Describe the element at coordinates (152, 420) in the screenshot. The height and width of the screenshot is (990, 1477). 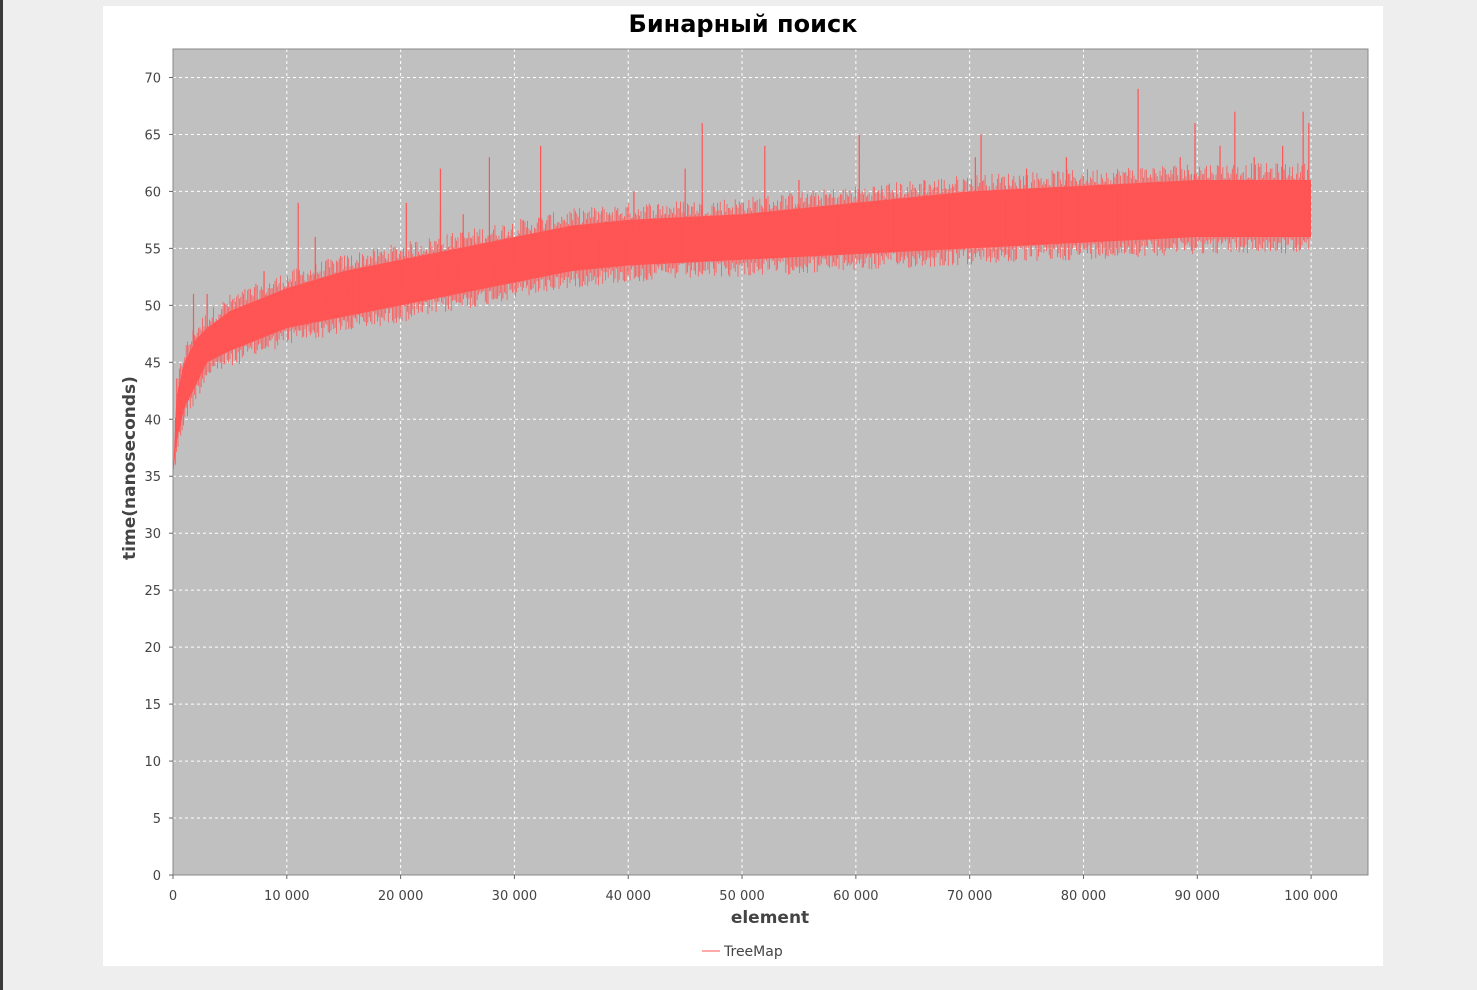
I see `y-tick-label: 40` at that location.